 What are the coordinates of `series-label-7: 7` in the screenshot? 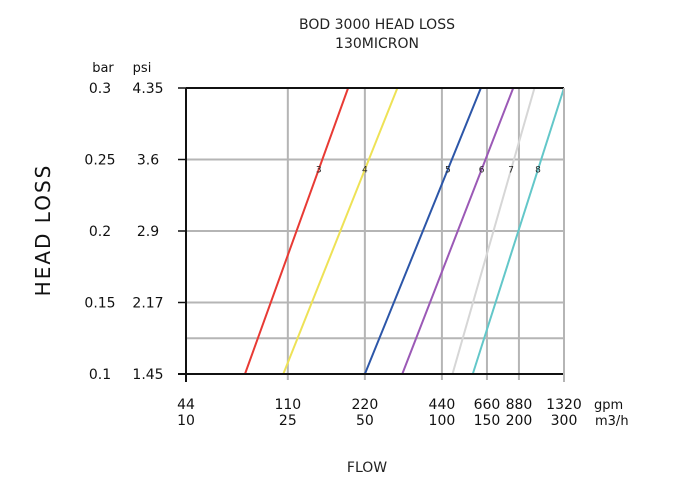 It's located at (511, 171).